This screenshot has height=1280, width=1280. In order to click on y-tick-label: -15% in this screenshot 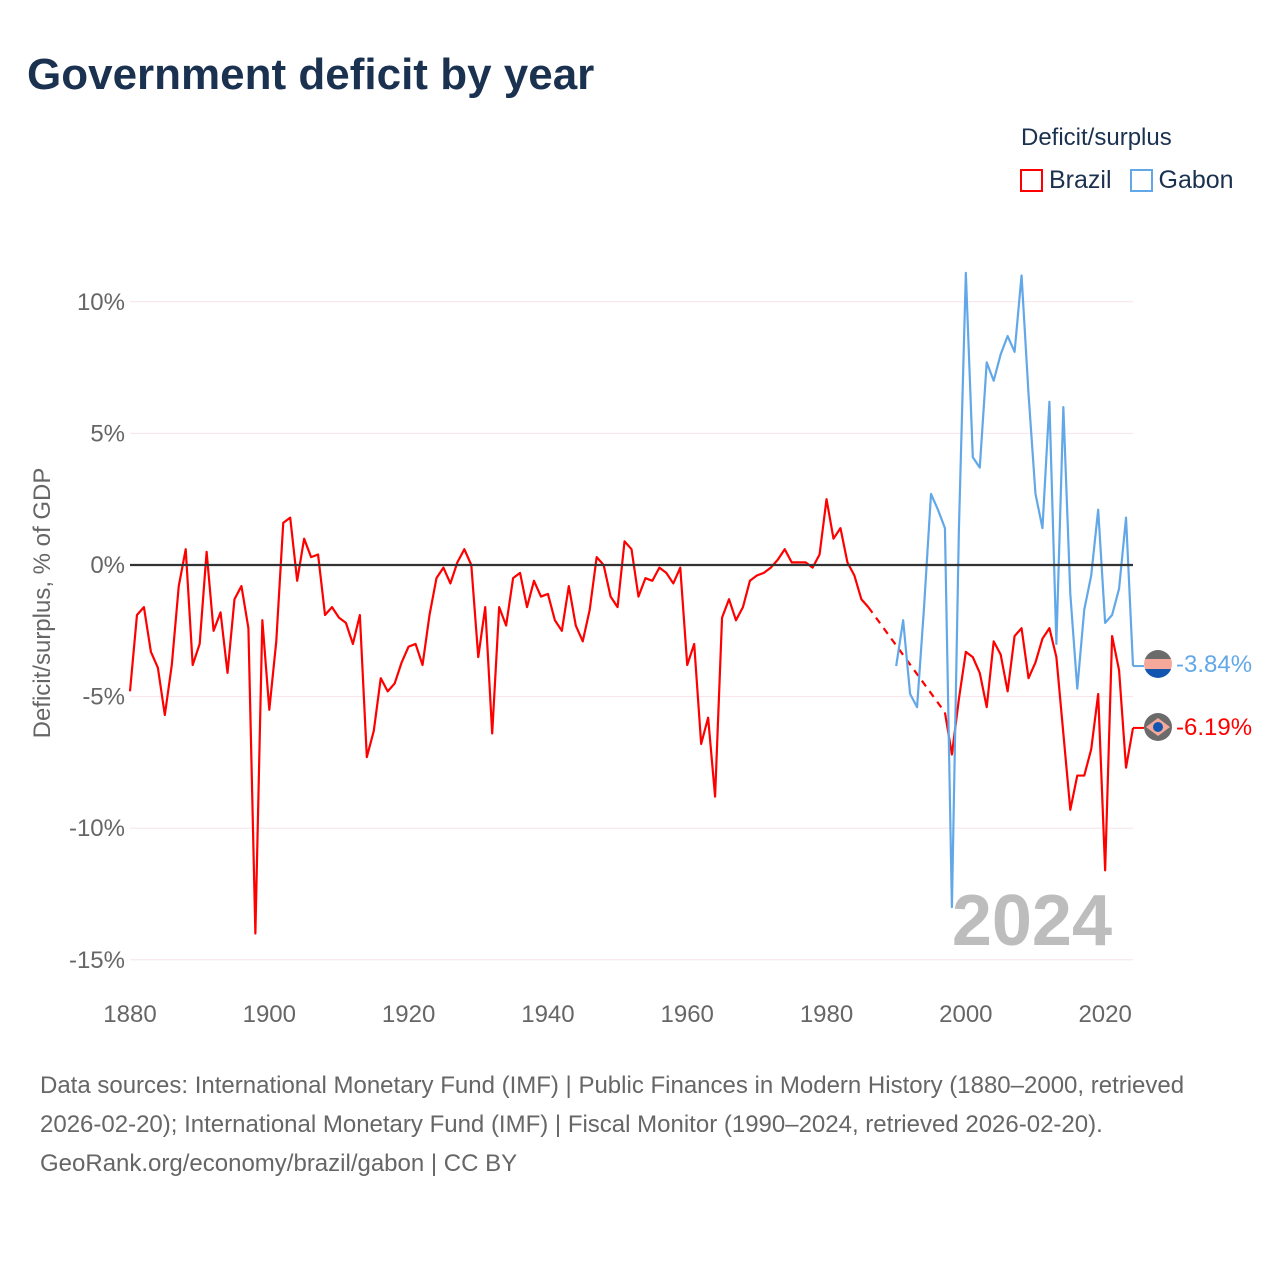, I will do `click(97, 960)`.